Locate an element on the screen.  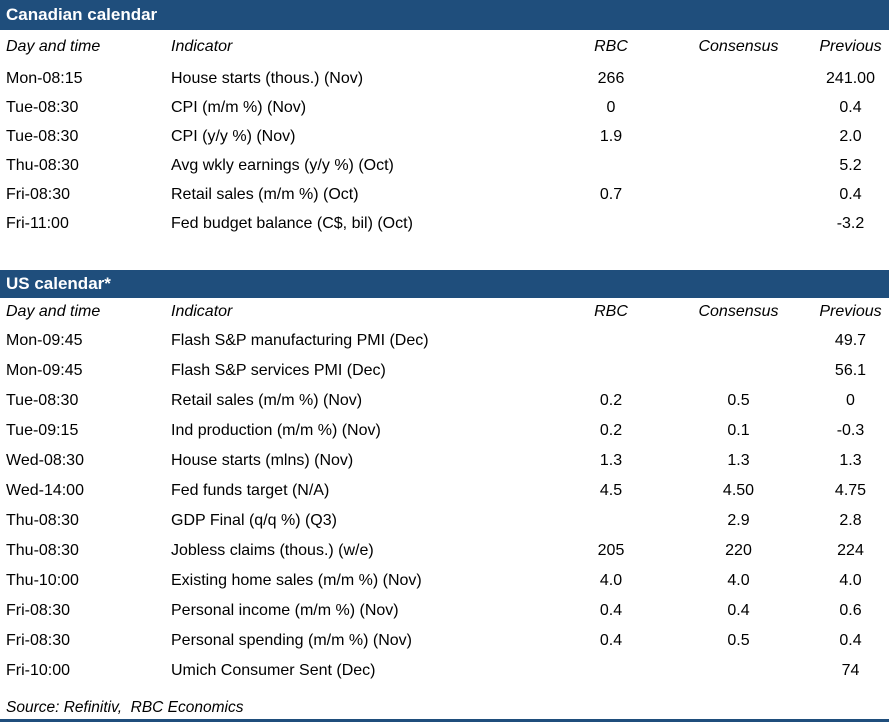
cell-previous: 241.00 is located at coordinates (850, 78).